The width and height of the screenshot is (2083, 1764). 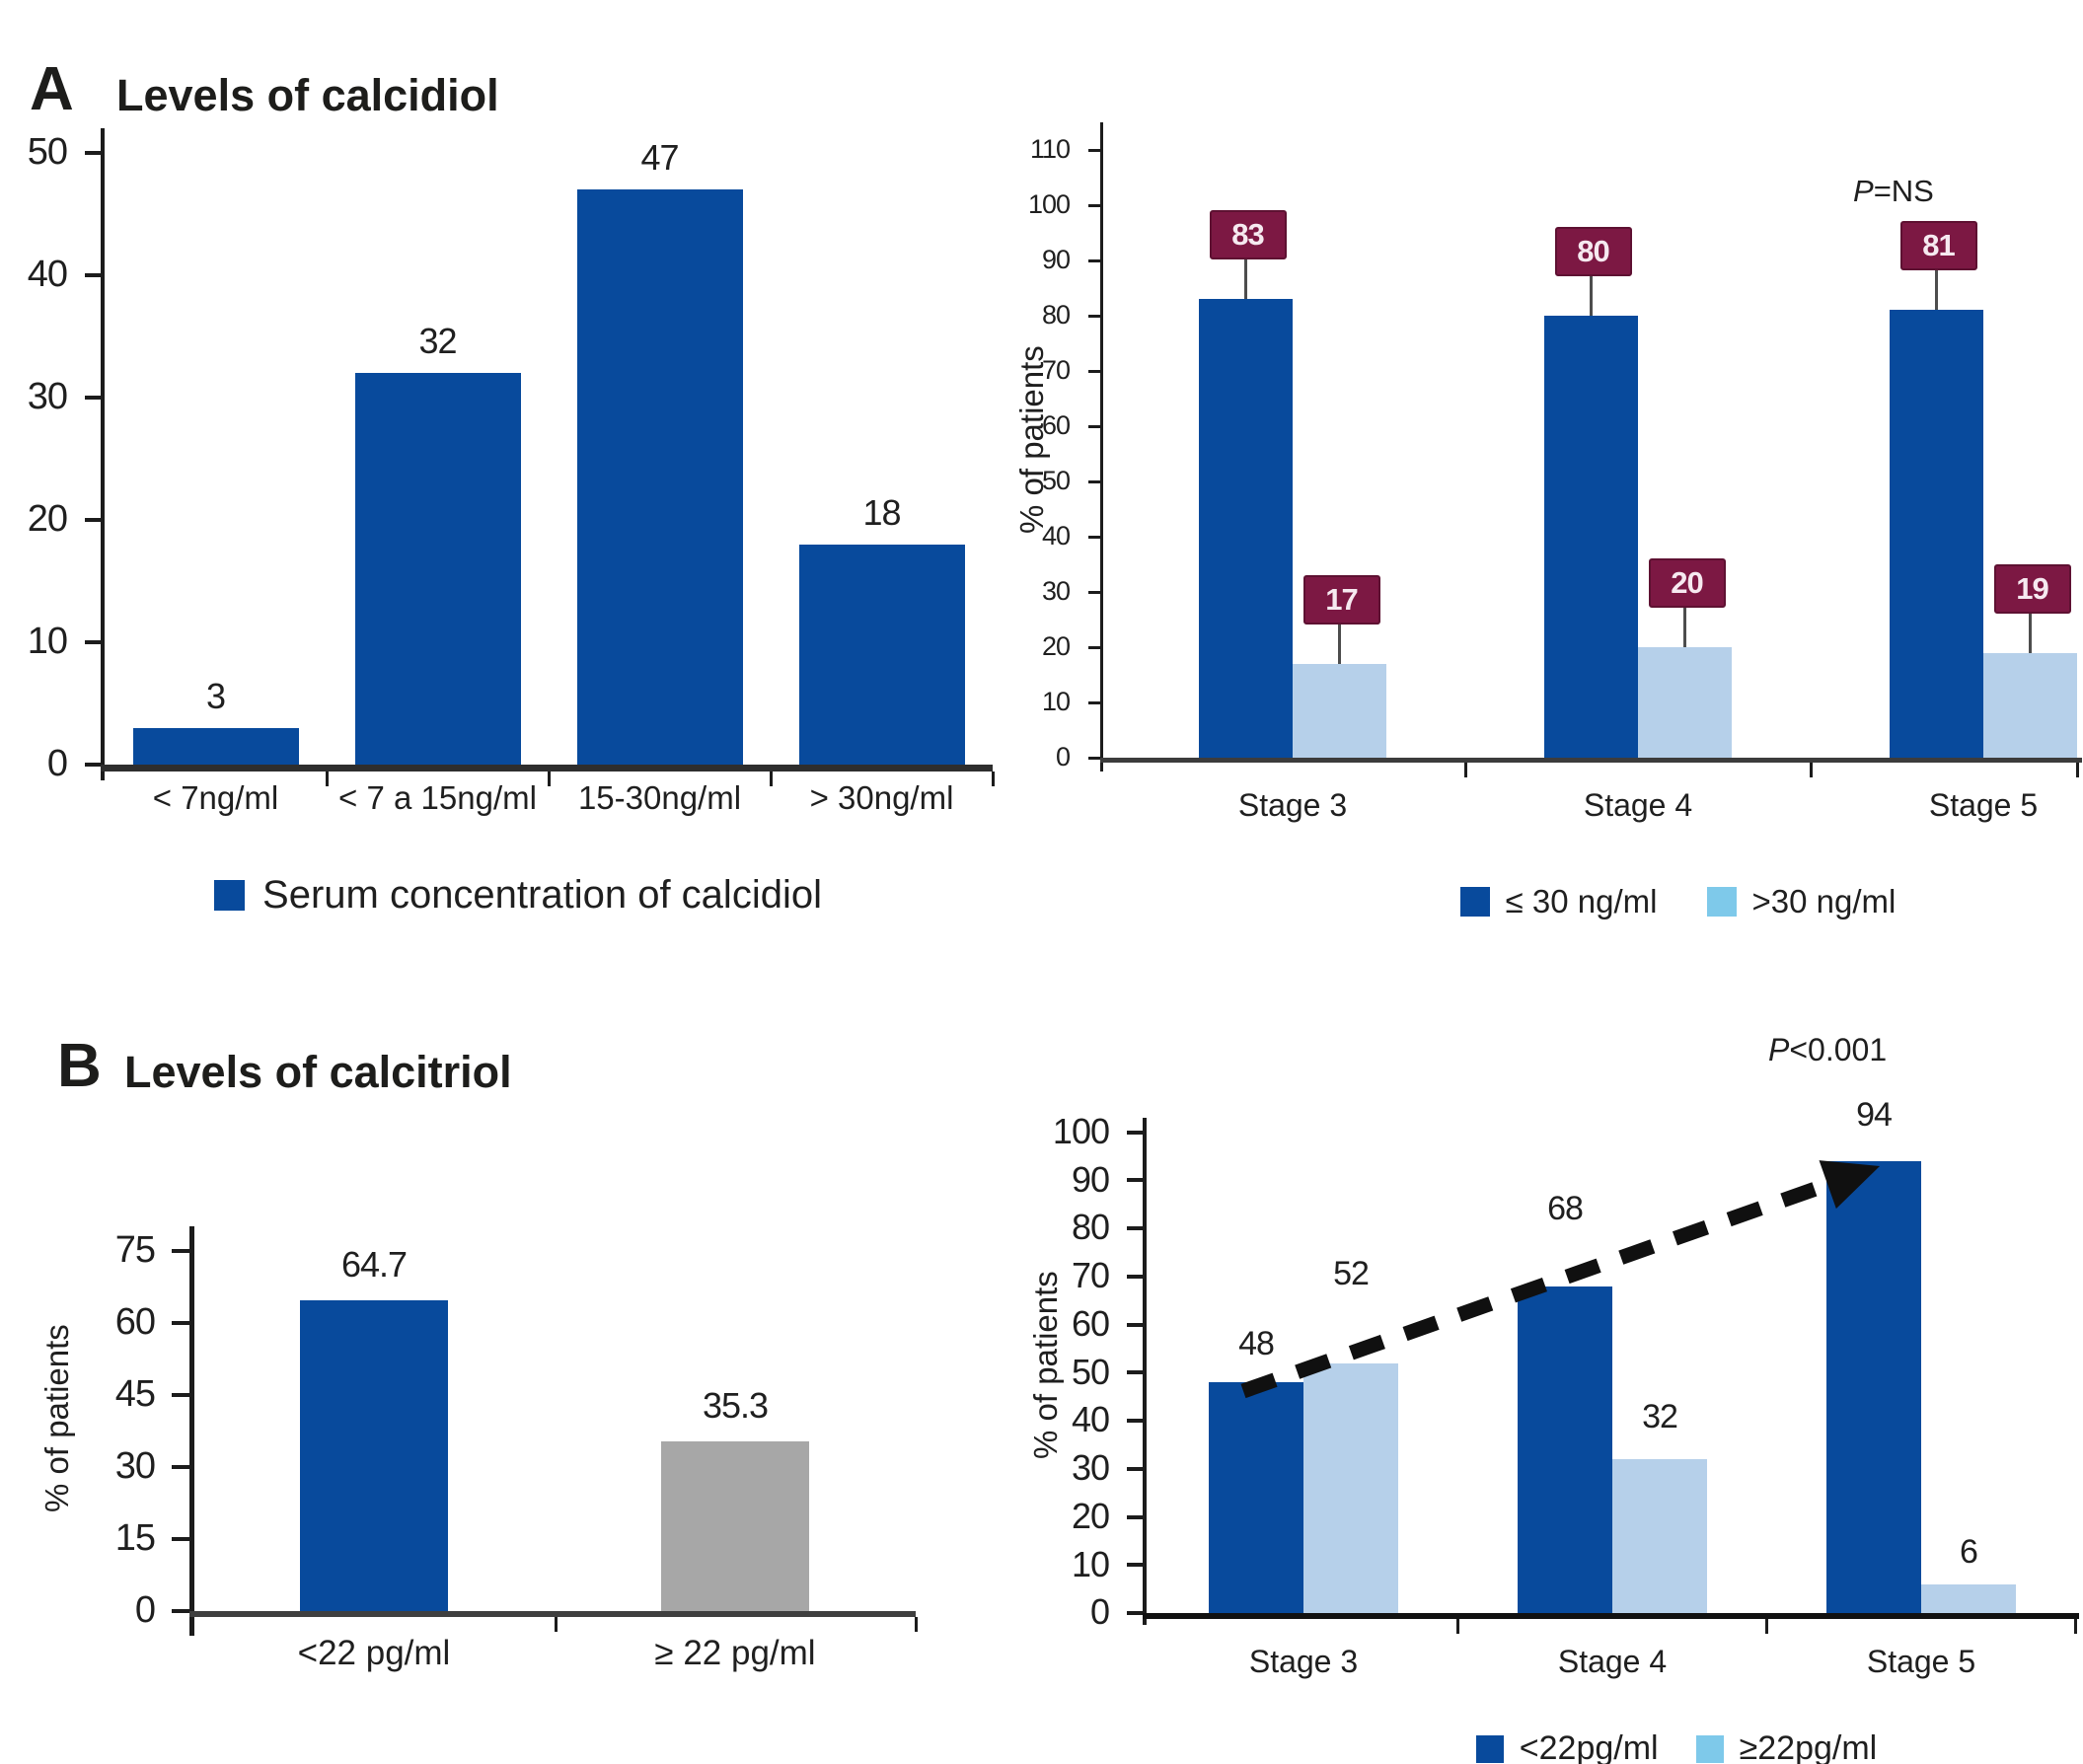 What do you see at coordinates (1921, 1662) in the screenshot?
I see `x-category-label: Stage 5` at bounding box center [1921, 1662].